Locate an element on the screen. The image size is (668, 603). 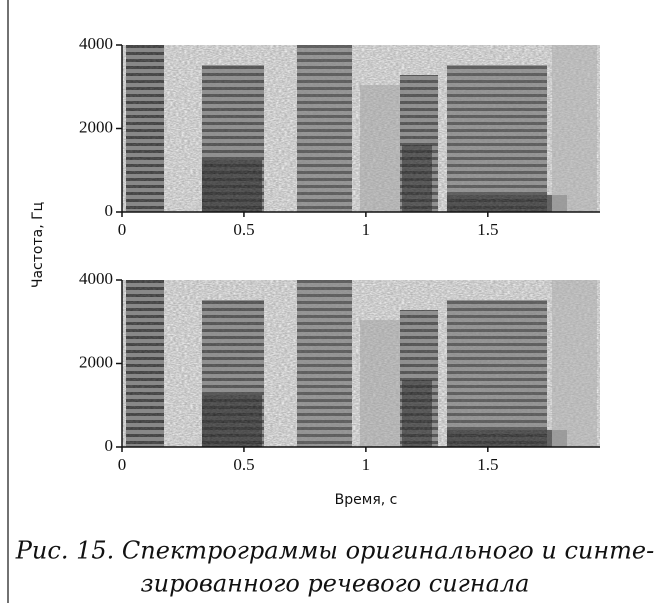
x-axis-label: Время, с is located at coordinates (366, 500).